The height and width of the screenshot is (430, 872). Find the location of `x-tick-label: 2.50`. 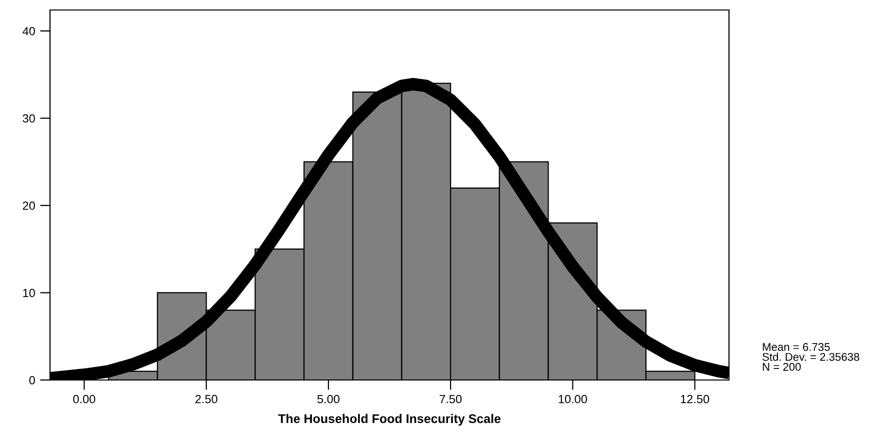

x-tick-label: 2.50 is located at coordinates (206, 399).